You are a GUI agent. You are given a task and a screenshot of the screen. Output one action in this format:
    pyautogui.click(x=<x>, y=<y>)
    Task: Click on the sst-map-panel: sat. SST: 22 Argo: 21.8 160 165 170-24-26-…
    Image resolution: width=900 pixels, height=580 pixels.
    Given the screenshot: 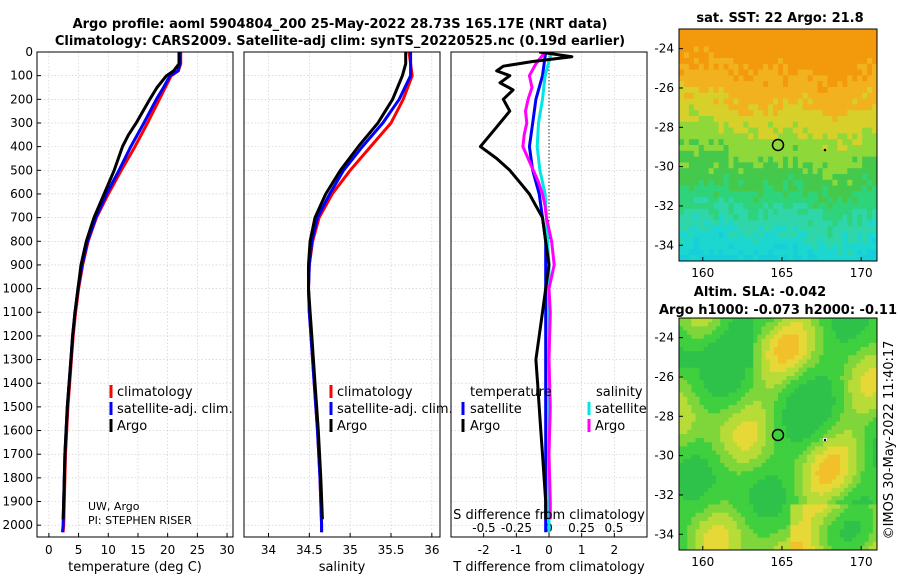 What is the action you would take?
    pyautogui.click(x=766, y=145)
    